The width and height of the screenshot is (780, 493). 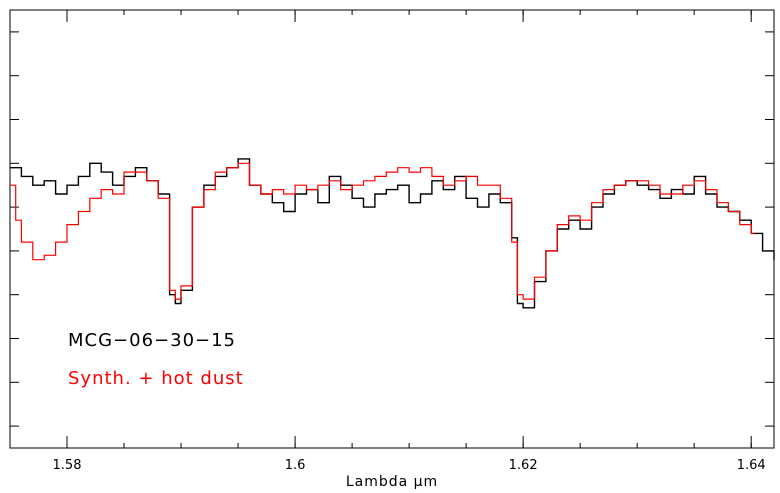 What do you see at coordinates (156, 378) in the screenshot?
I see `legend-model-name: Synth. + hot dust` at bounding box center [156, 378].